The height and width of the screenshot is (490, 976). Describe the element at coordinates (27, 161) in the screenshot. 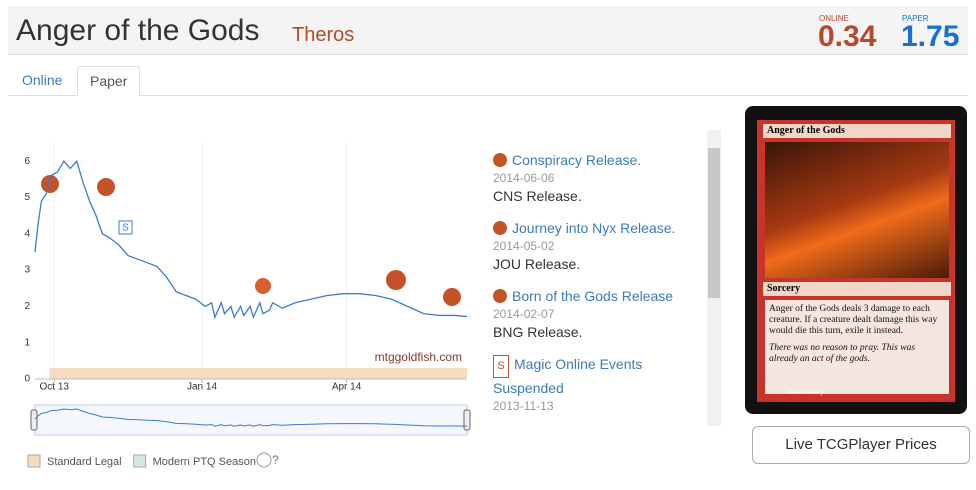

I see `y-tick-label: 6` at that location.